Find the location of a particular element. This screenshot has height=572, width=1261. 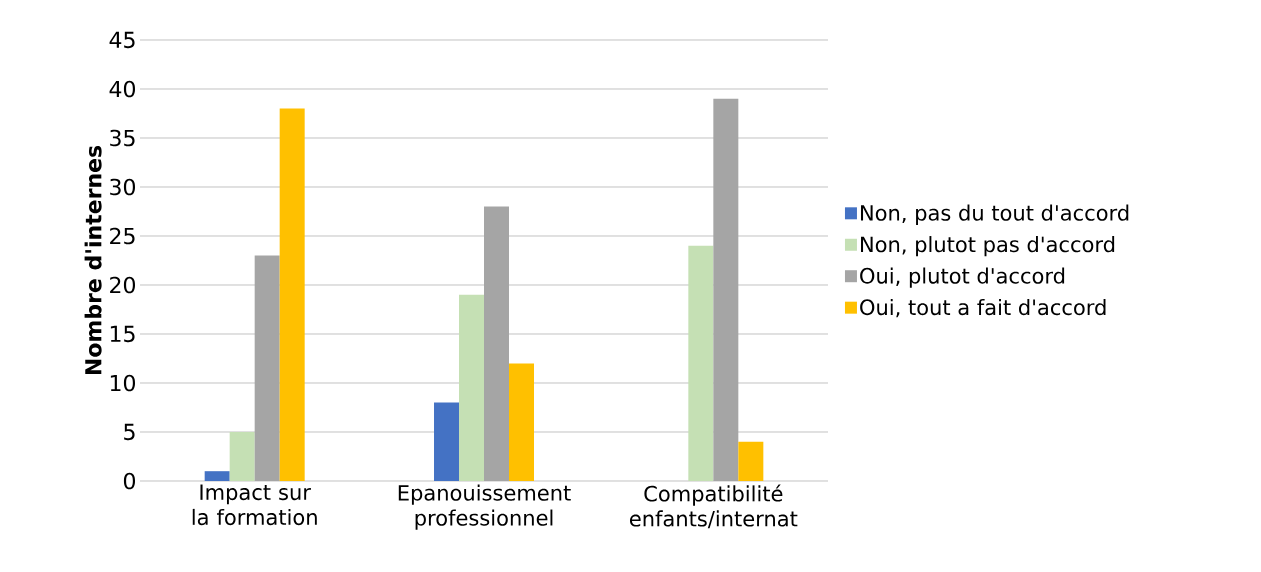

y-tick-label: 35 is located at coordinates (122, 138).